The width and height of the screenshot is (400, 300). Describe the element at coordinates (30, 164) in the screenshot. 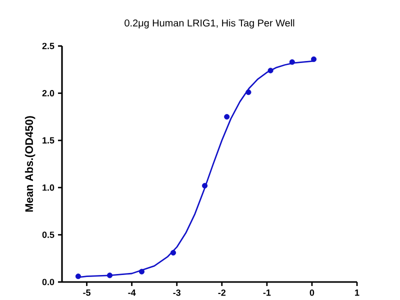

I see `y-axis-title: Mean Abs.(OD450)` at that location.